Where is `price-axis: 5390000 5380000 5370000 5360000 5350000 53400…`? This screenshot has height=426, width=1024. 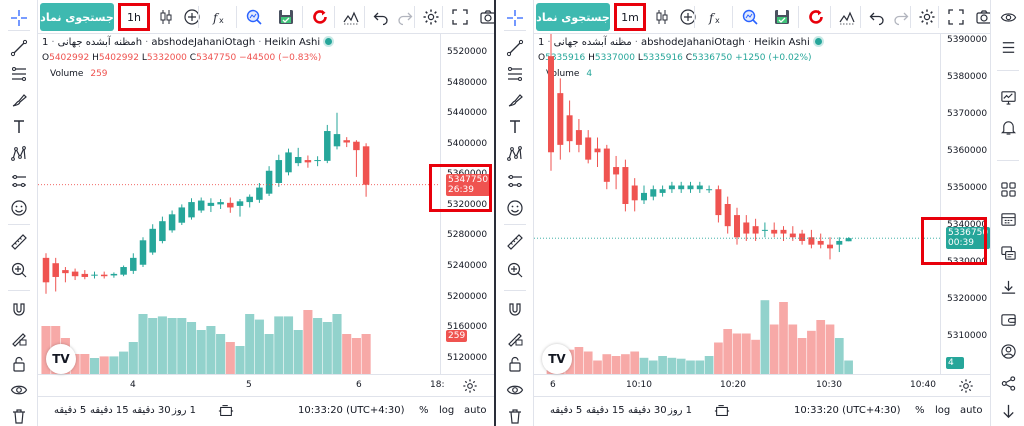
price-axis: 5390000 5380000 5370000 5360000 5350000 53400… is located at coordinates (965, 204).